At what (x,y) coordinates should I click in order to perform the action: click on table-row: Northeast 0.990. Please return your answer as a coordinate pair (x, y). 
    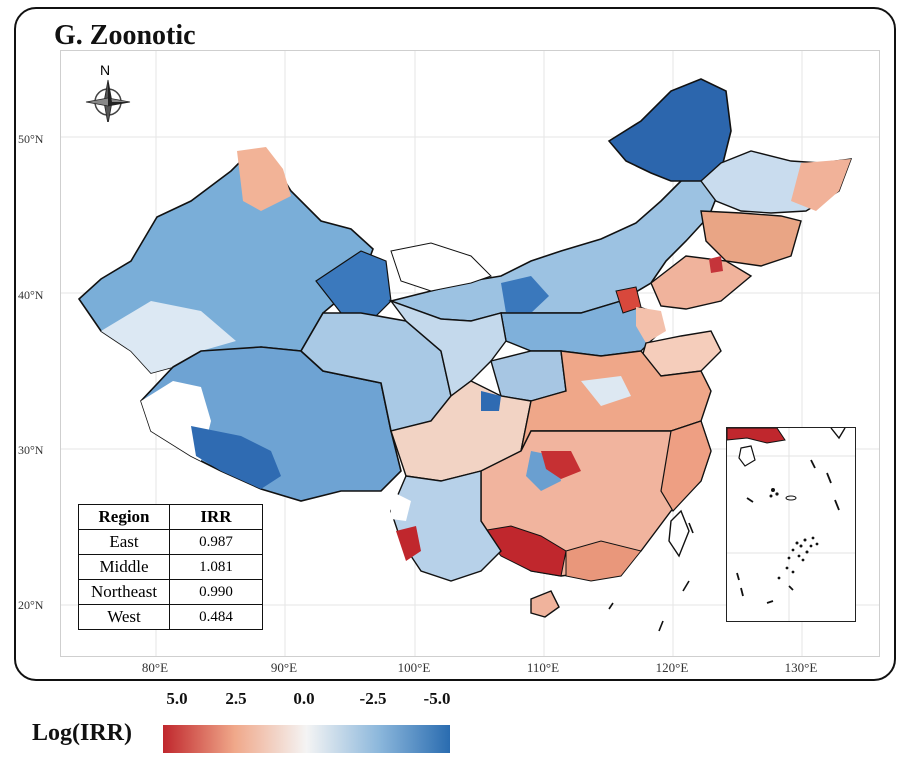
    Looking at the image, I should click on (170, 592).